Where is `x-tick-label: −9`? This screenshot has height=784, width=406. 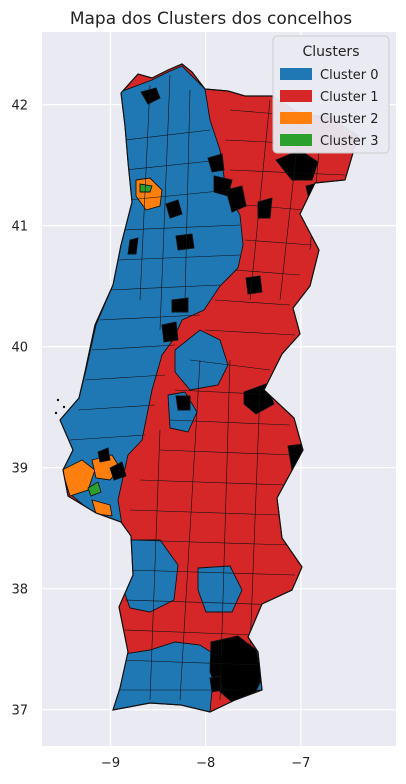 x-tick-label: −9 is located at coordinates (110, 763).